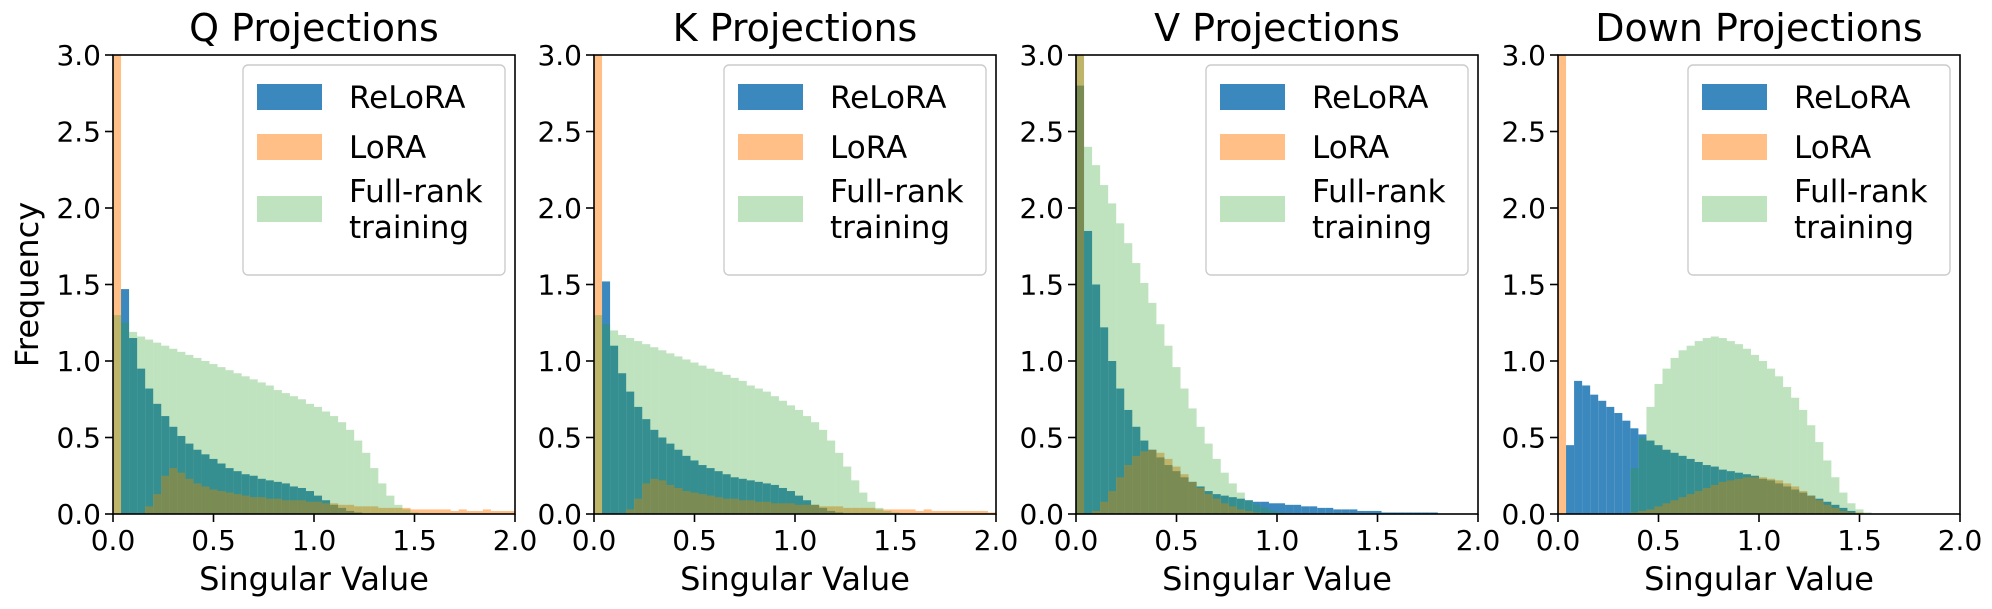 The image size is (1992, 609). Describe the element at coordinates (1759, 579) in the screenshot. I see `x-axis-label: Singular Value` at that location.